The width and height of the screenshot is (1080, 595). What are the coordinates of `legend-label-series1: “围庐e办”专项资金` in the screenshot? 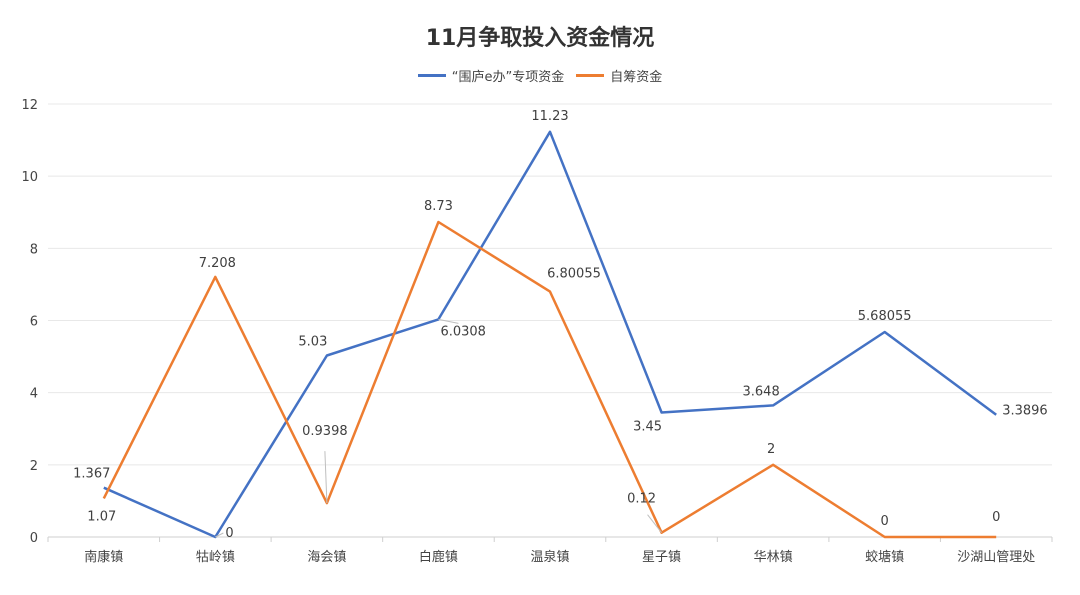 It's located at (508, 77).